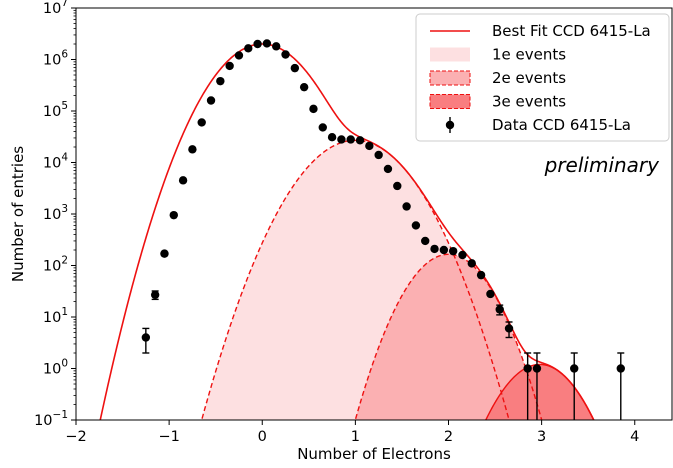 This screenshot has height=468, width=673. What do you see at coordinates (529, 55) in the screenshot?
I see `legend-label: 1e events` at bounding box center [529, 55].